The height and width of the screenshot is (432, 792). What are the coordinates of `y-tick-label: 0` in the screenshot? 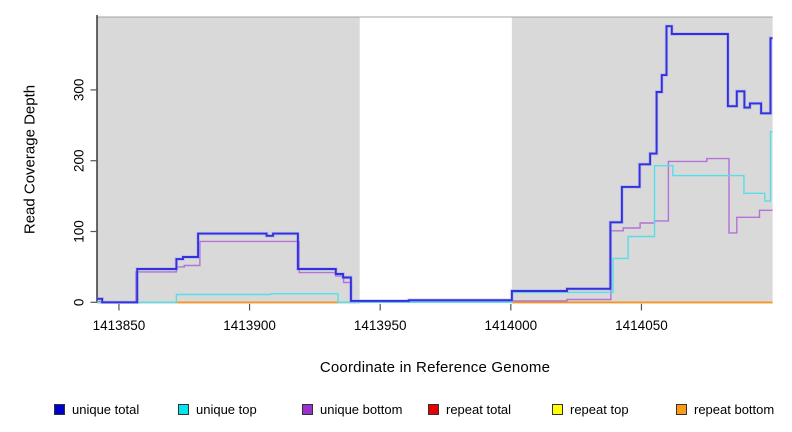 It's located at (79, 303).